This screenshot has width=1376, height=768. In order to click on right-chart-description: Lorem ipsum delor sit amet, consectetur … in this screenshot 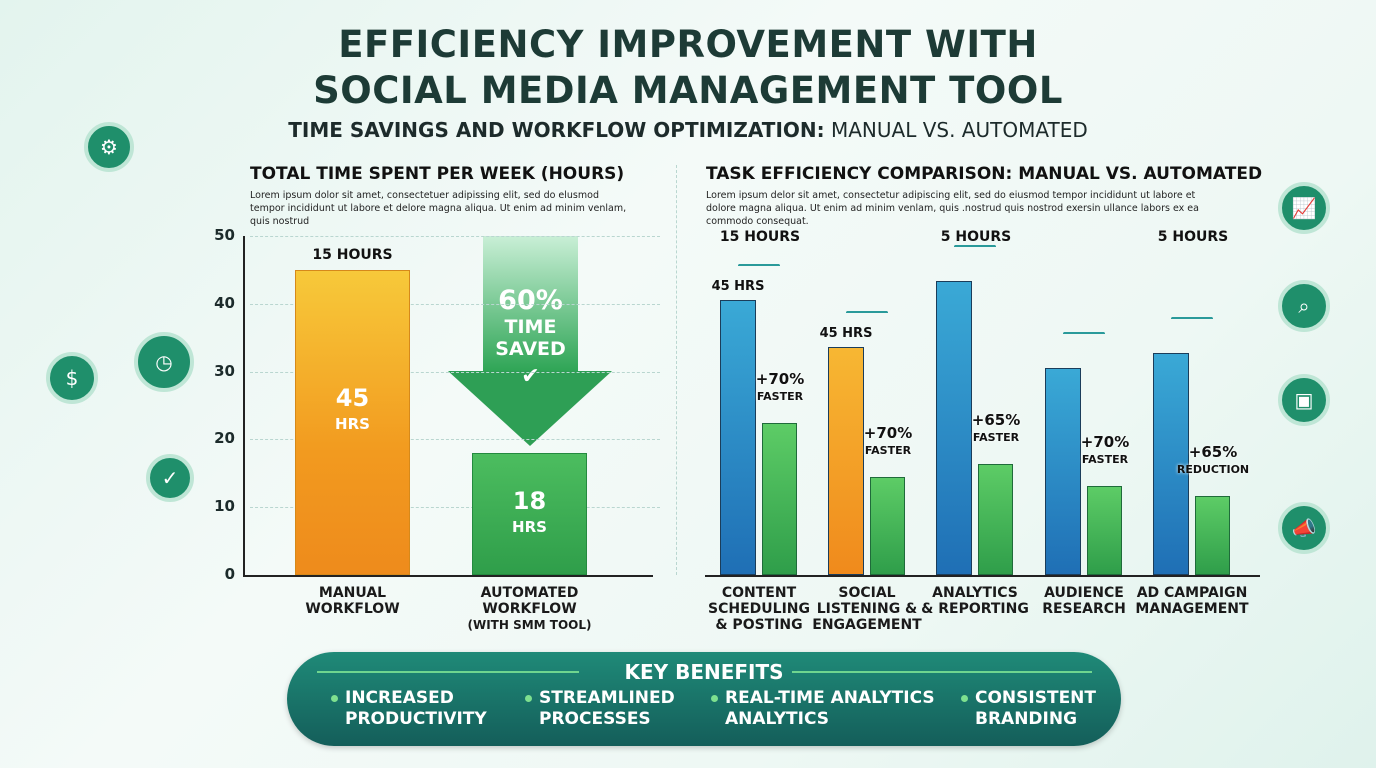, I will do `click(952, 208)`.